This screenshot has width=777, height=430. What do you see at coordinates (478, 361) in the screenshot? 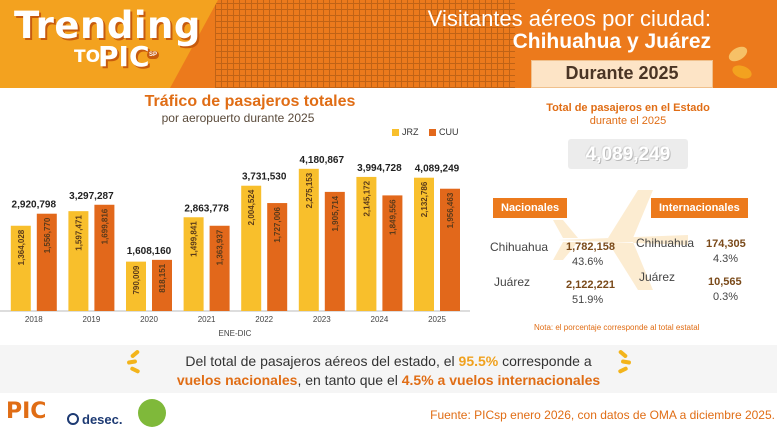
I see `summary-highlight-pct: 95.5%` at bounding box center [478, 361].